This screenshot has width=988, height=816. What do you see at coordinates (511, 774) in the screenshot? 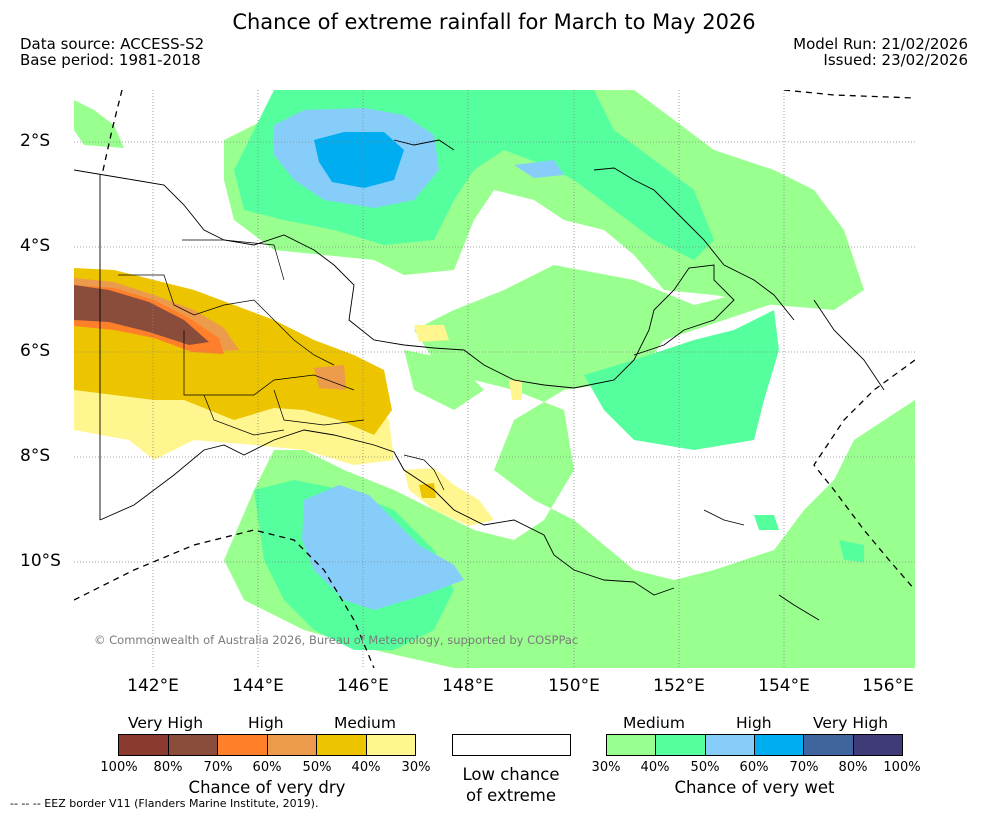
I see `low-chance-line1: Low chance` at bounding box center [511, 774].